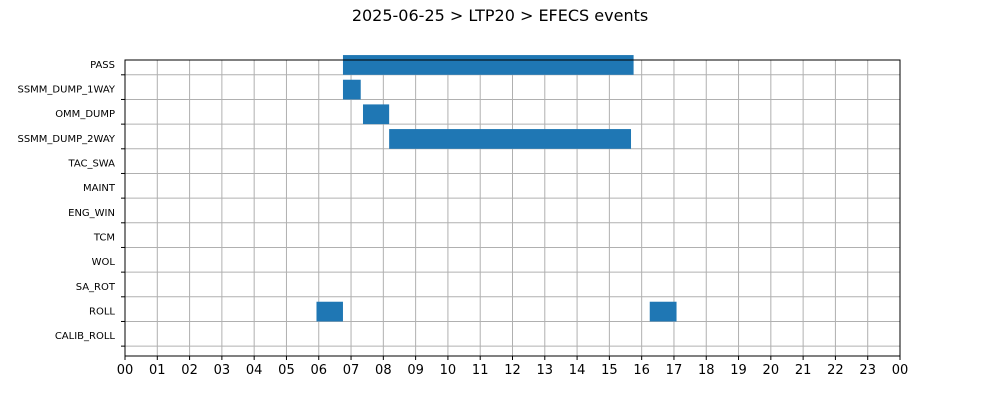  Describe the element at coordinates (609, 370) in the screenshot. I see `x-tick-label: 15` at that location.